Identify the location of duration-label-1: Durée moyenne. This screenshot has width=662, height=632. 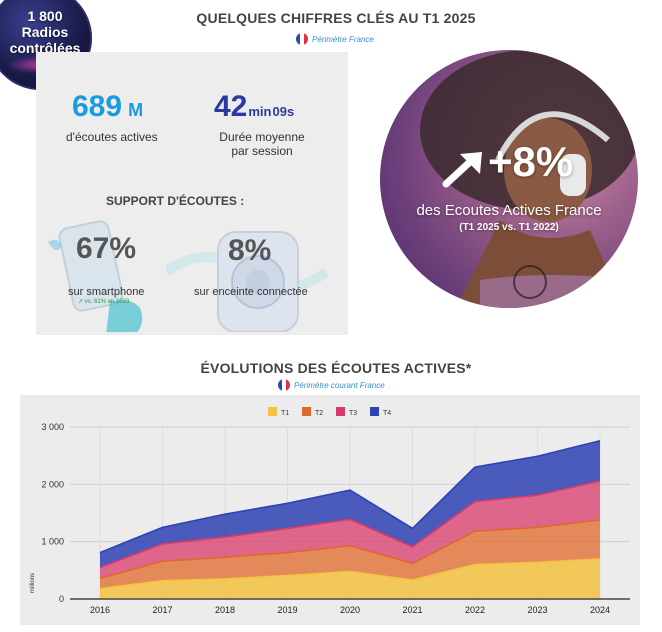
(262, 137).